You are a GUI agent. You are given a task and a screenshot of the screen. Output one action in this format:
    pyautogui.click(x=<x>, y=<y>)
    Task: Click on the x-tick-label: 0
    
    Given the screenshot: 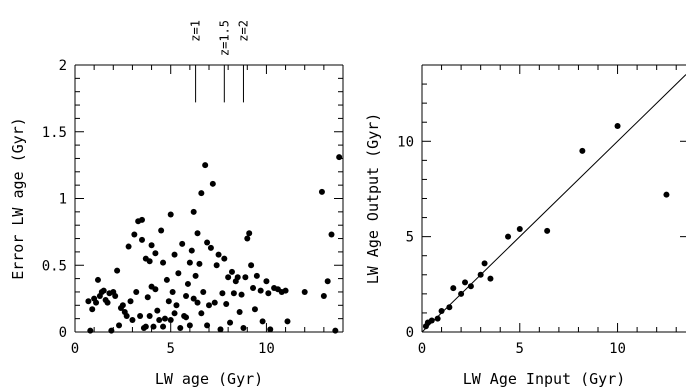 What is the action you would take?
    pyautogui.click(x=422, y=349)
    